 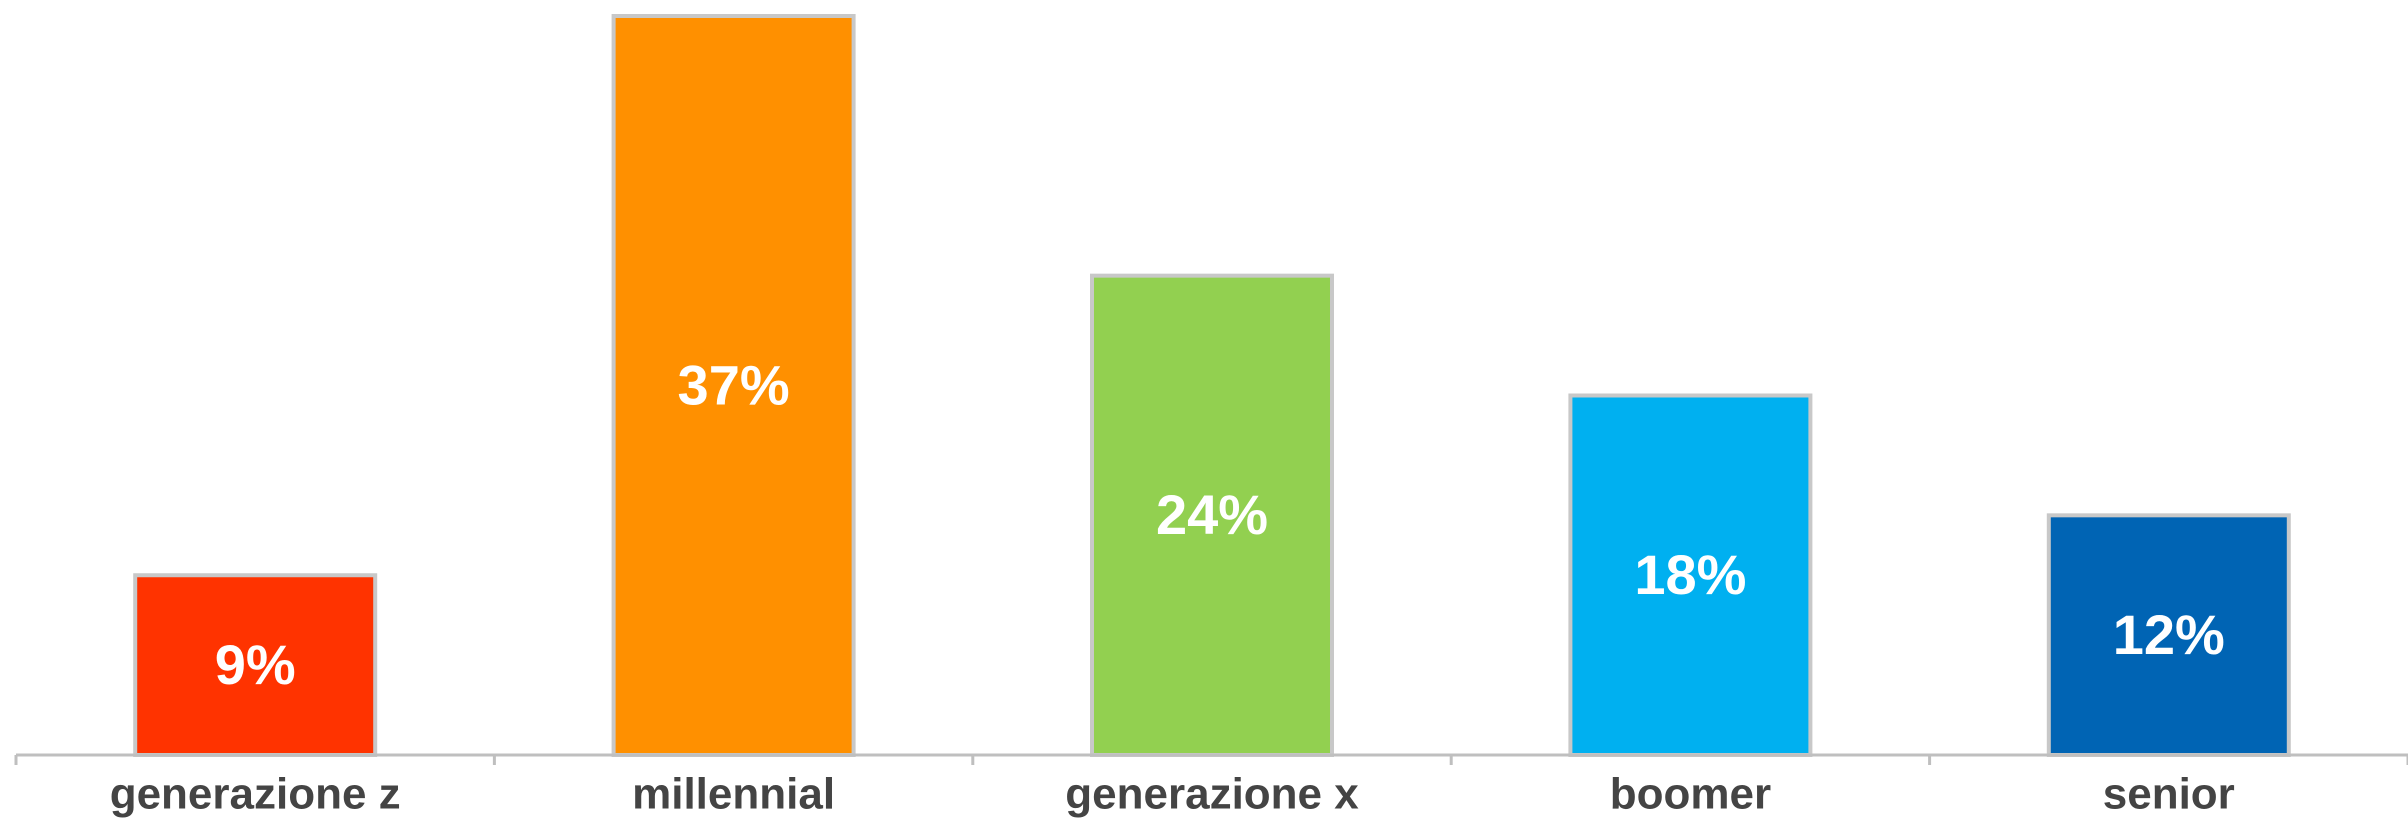 I want to click on x-tick-label: generazione z, so click(x=255, y=794).